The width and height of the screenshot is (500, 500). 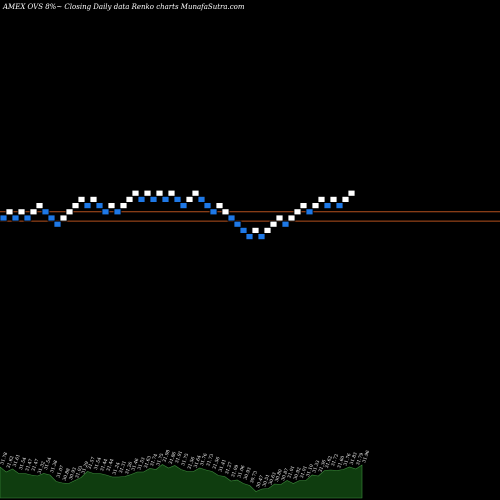 What do you see at coordinates (360, 459) in the screenshot?
I see `volume-label-57: 31.79` at bounding box center [360, 459].